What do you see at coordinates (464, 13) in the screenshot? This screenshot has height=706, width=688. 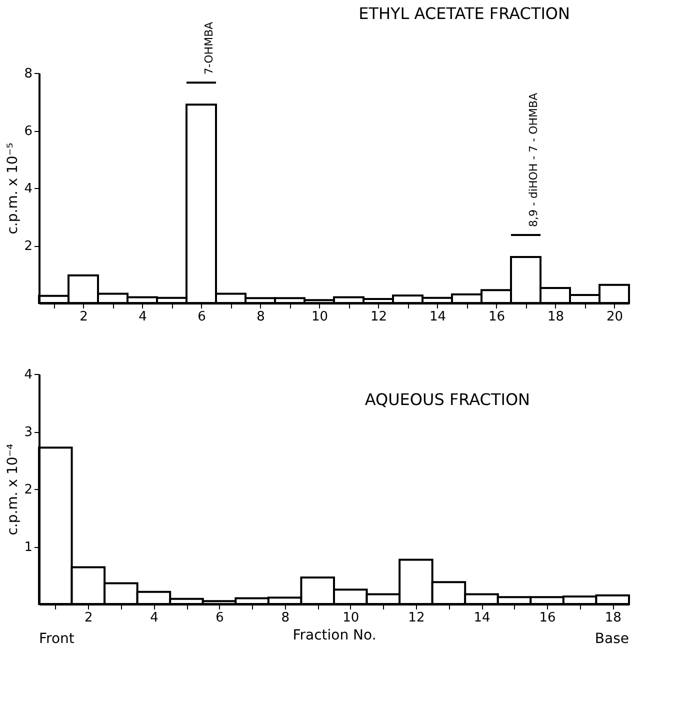 I see `chart-title: ETHYL ACETATE FRACTION` at bounding box center [464, 13].